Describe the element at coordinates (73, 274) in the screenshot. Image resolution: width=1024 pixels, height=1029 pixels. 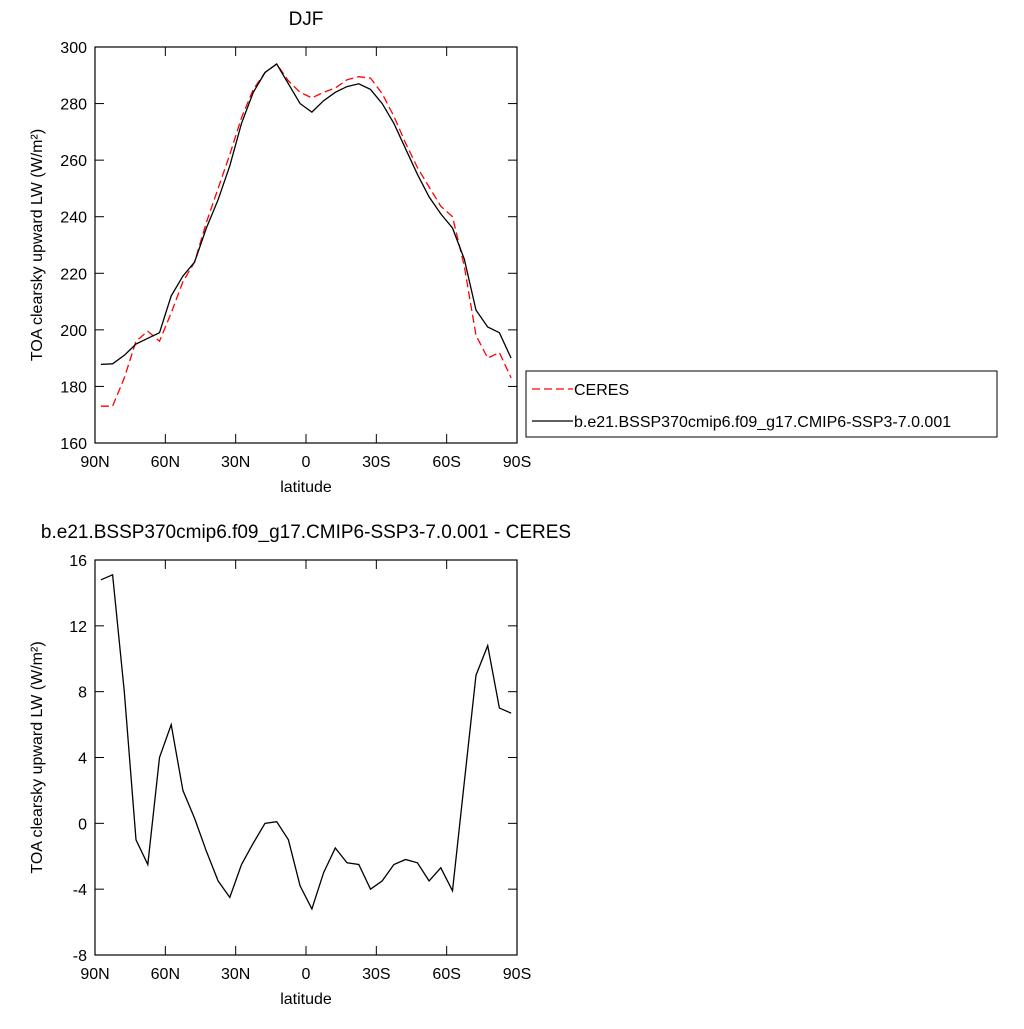
I see `y-tick-label: 220` at that location.